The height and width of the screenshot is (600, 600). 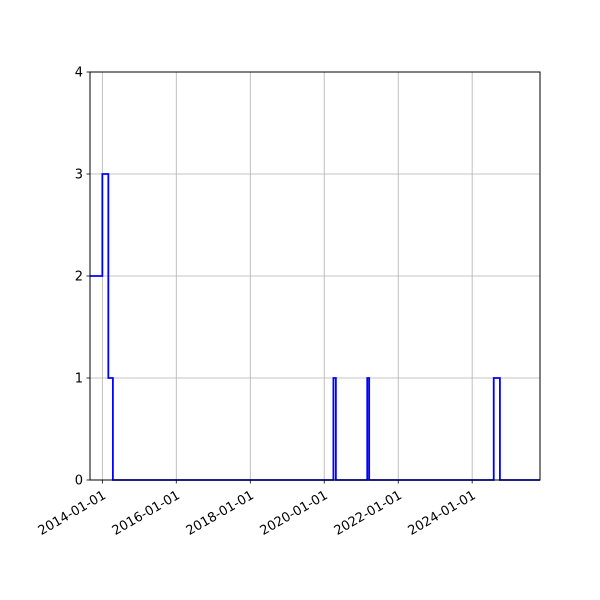 I want to click on y-tick-label: 2, so click(x=79, y=277).